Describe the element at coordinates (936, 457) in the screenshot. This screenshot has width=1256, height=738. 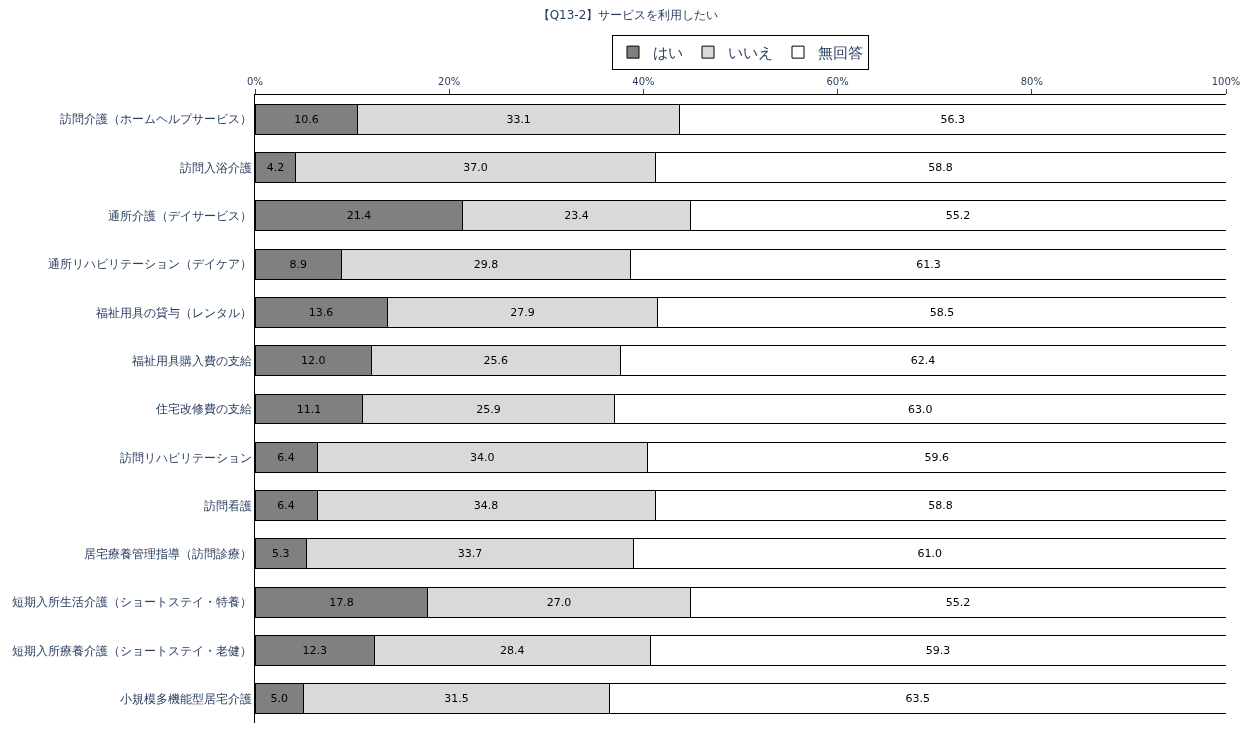
I see `data-label: 59.6` at that location.